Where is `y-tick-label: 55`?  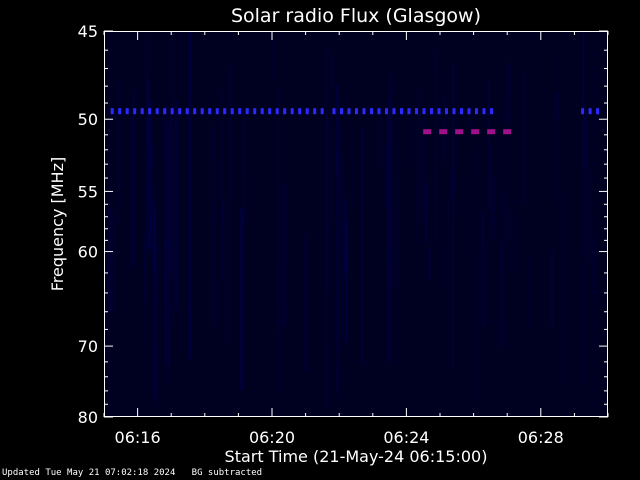
y-tick-label: 55 is located at coordinates (88, 191).